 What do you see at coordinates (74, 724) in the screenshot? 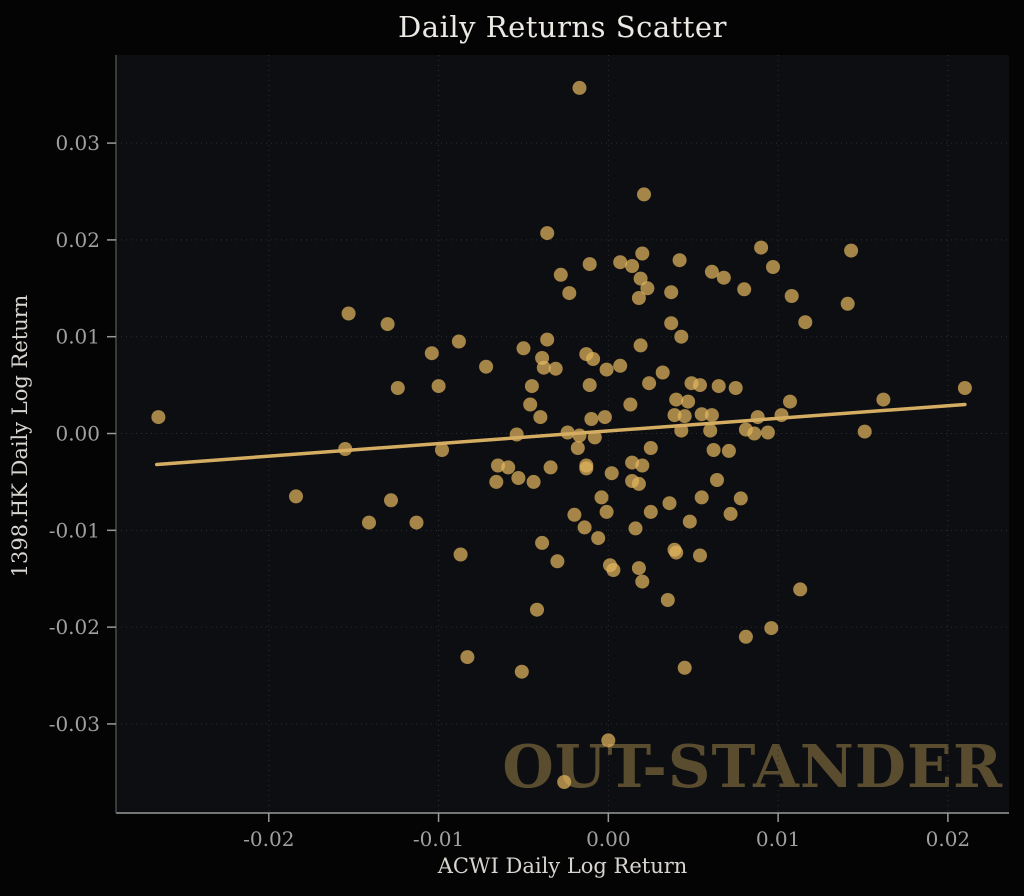
I see `y-tick-label: -0.03` at bounding box center [74, 724].